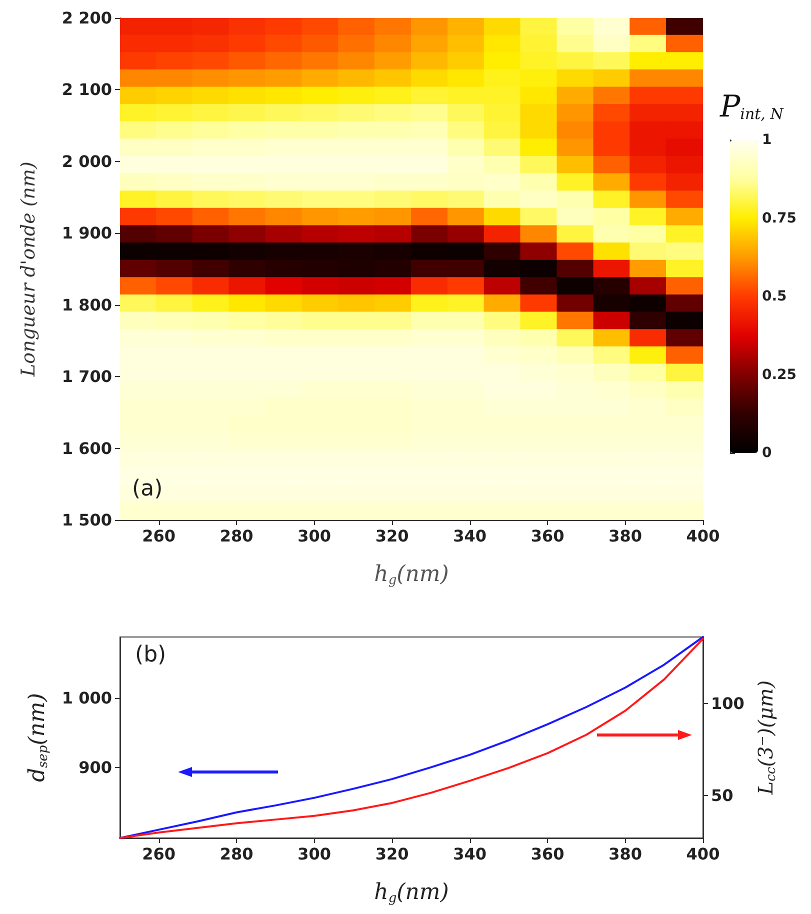 The height and width of the screenshot is (914, 811). What do you see at coordinates (29, 270) in the screenshot?
I see `y-axis-title: Longueur d'onde (nm)` at bounding box center [29, 270].